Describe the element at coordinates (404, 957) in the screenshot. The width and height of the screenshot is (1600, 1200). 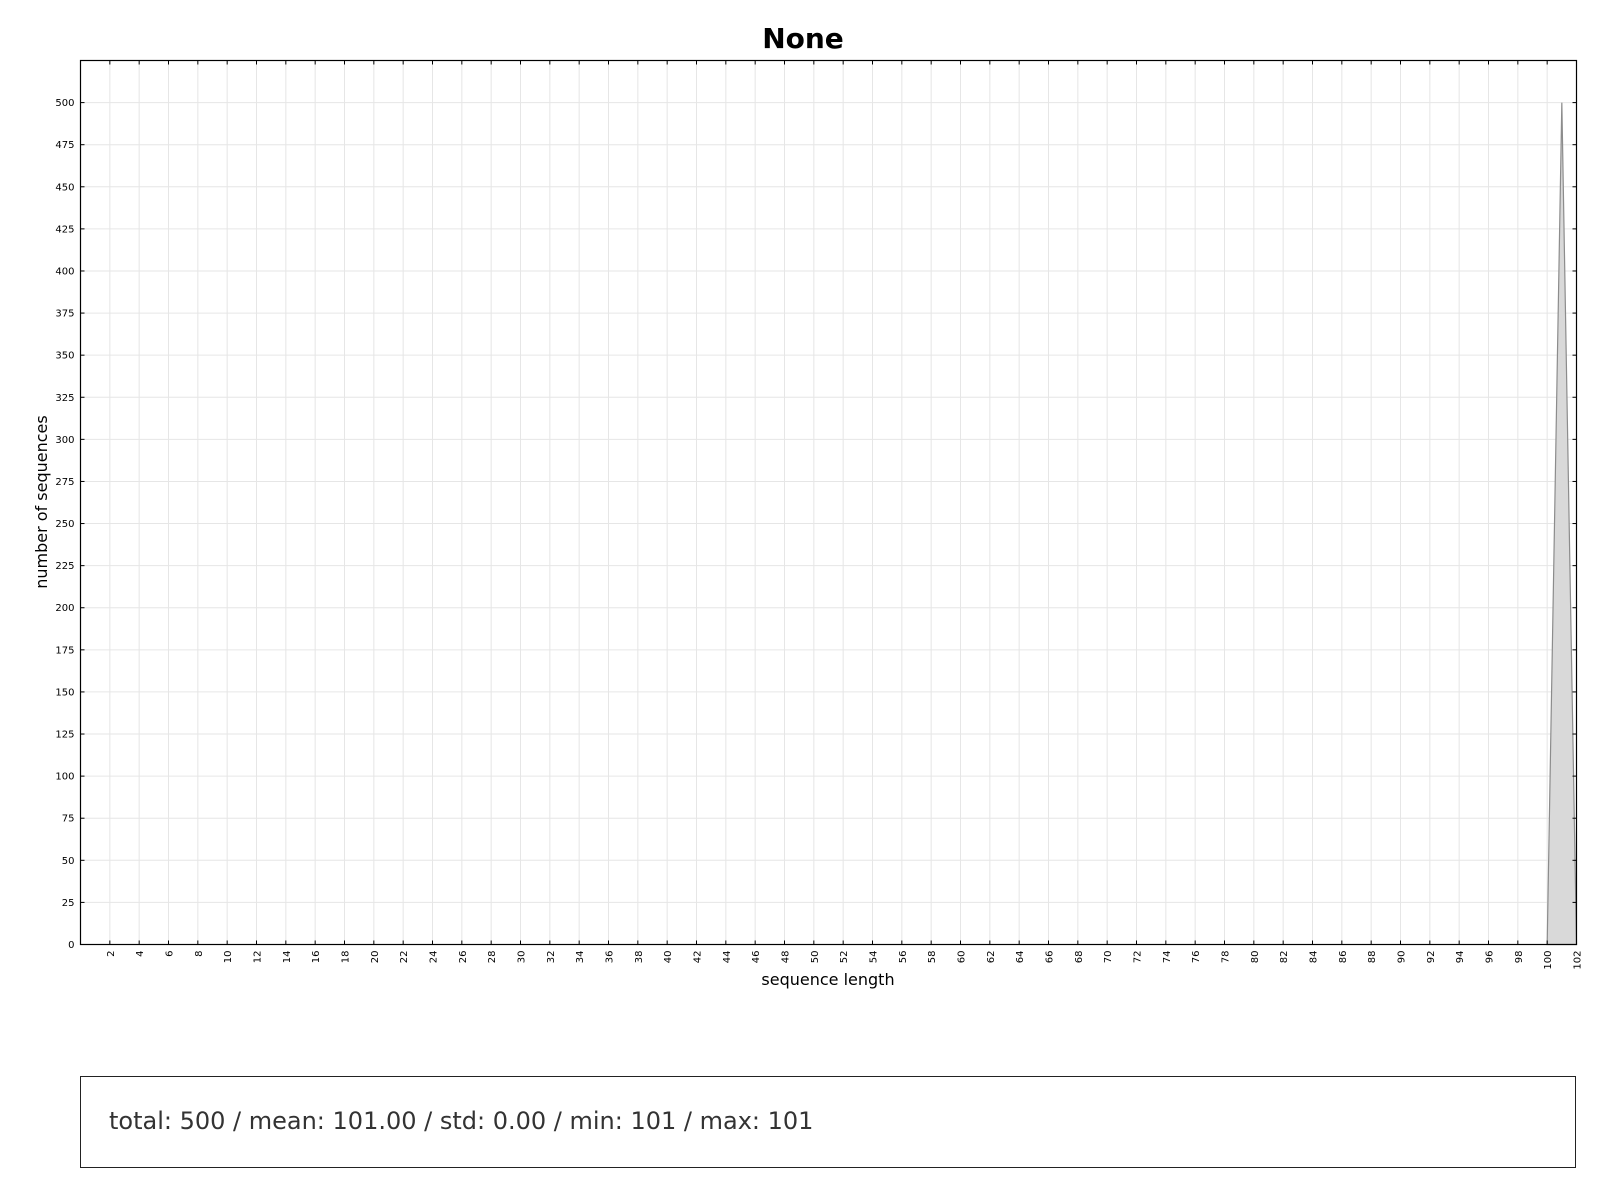
I see `x-tick-label: 22` at that location.